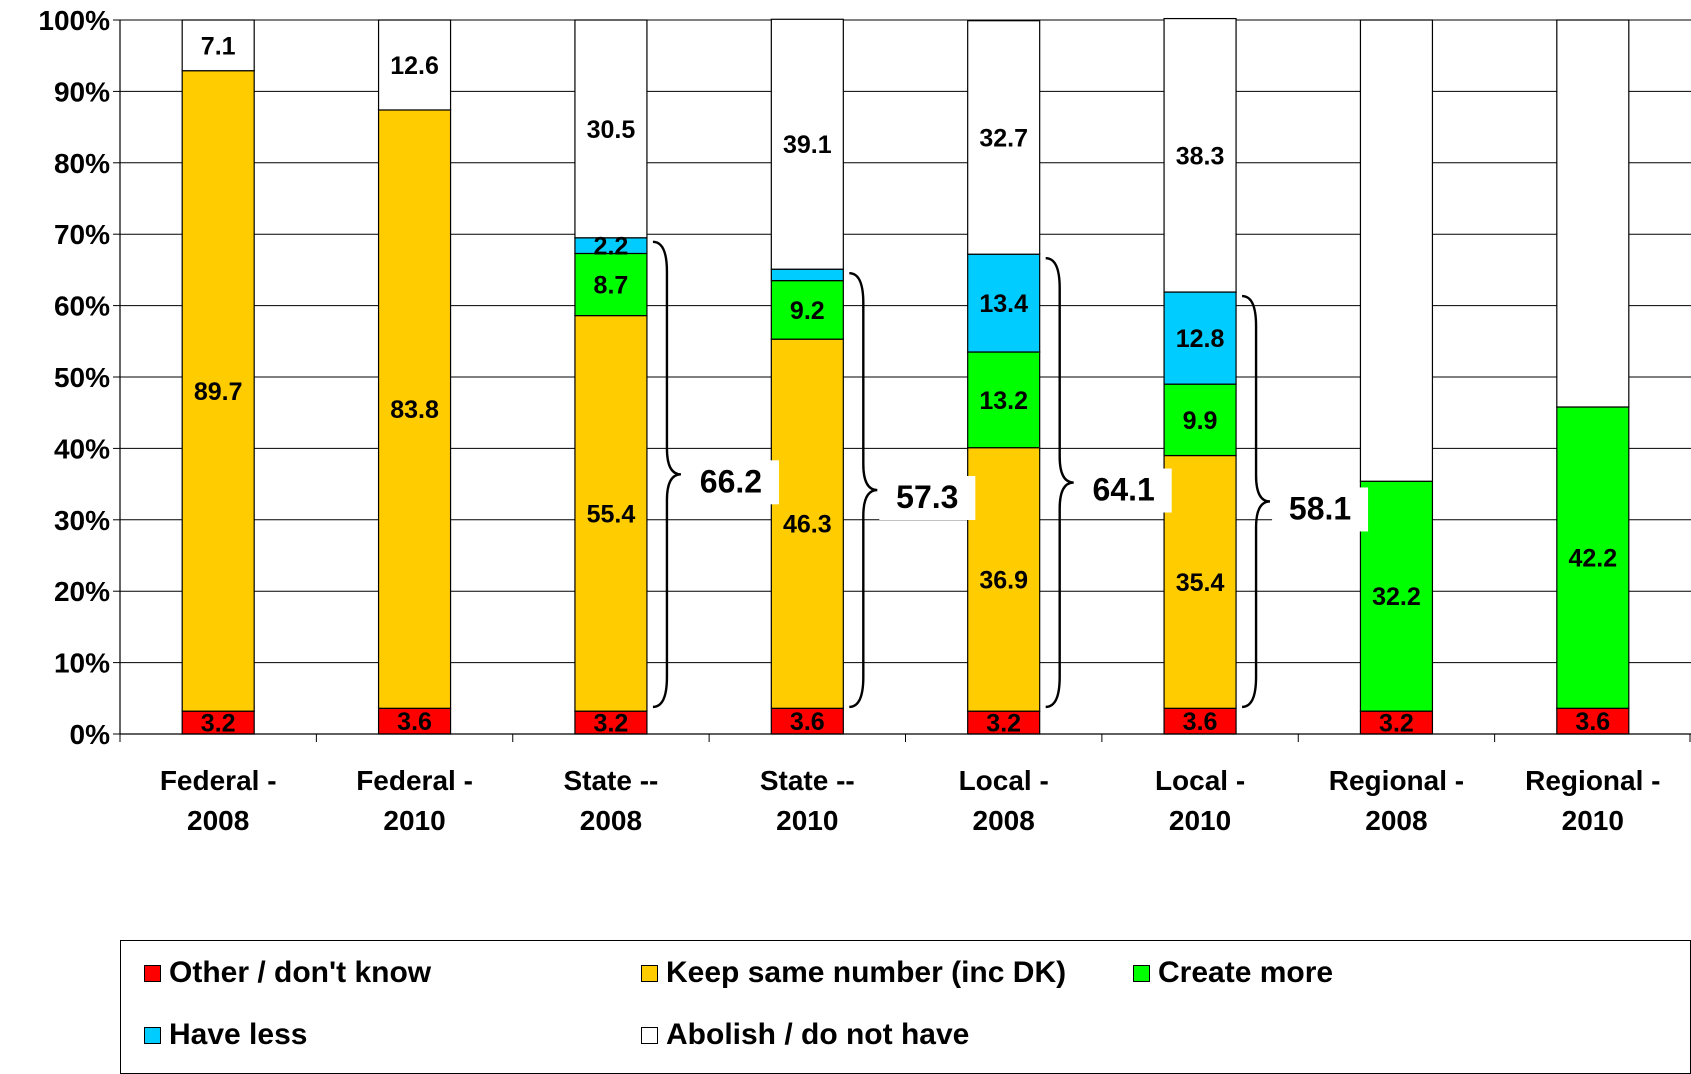  Describe the element at coordinates (818, 1034) in the screenshot. I see `legend-label: Abolish / do not have` at that location.